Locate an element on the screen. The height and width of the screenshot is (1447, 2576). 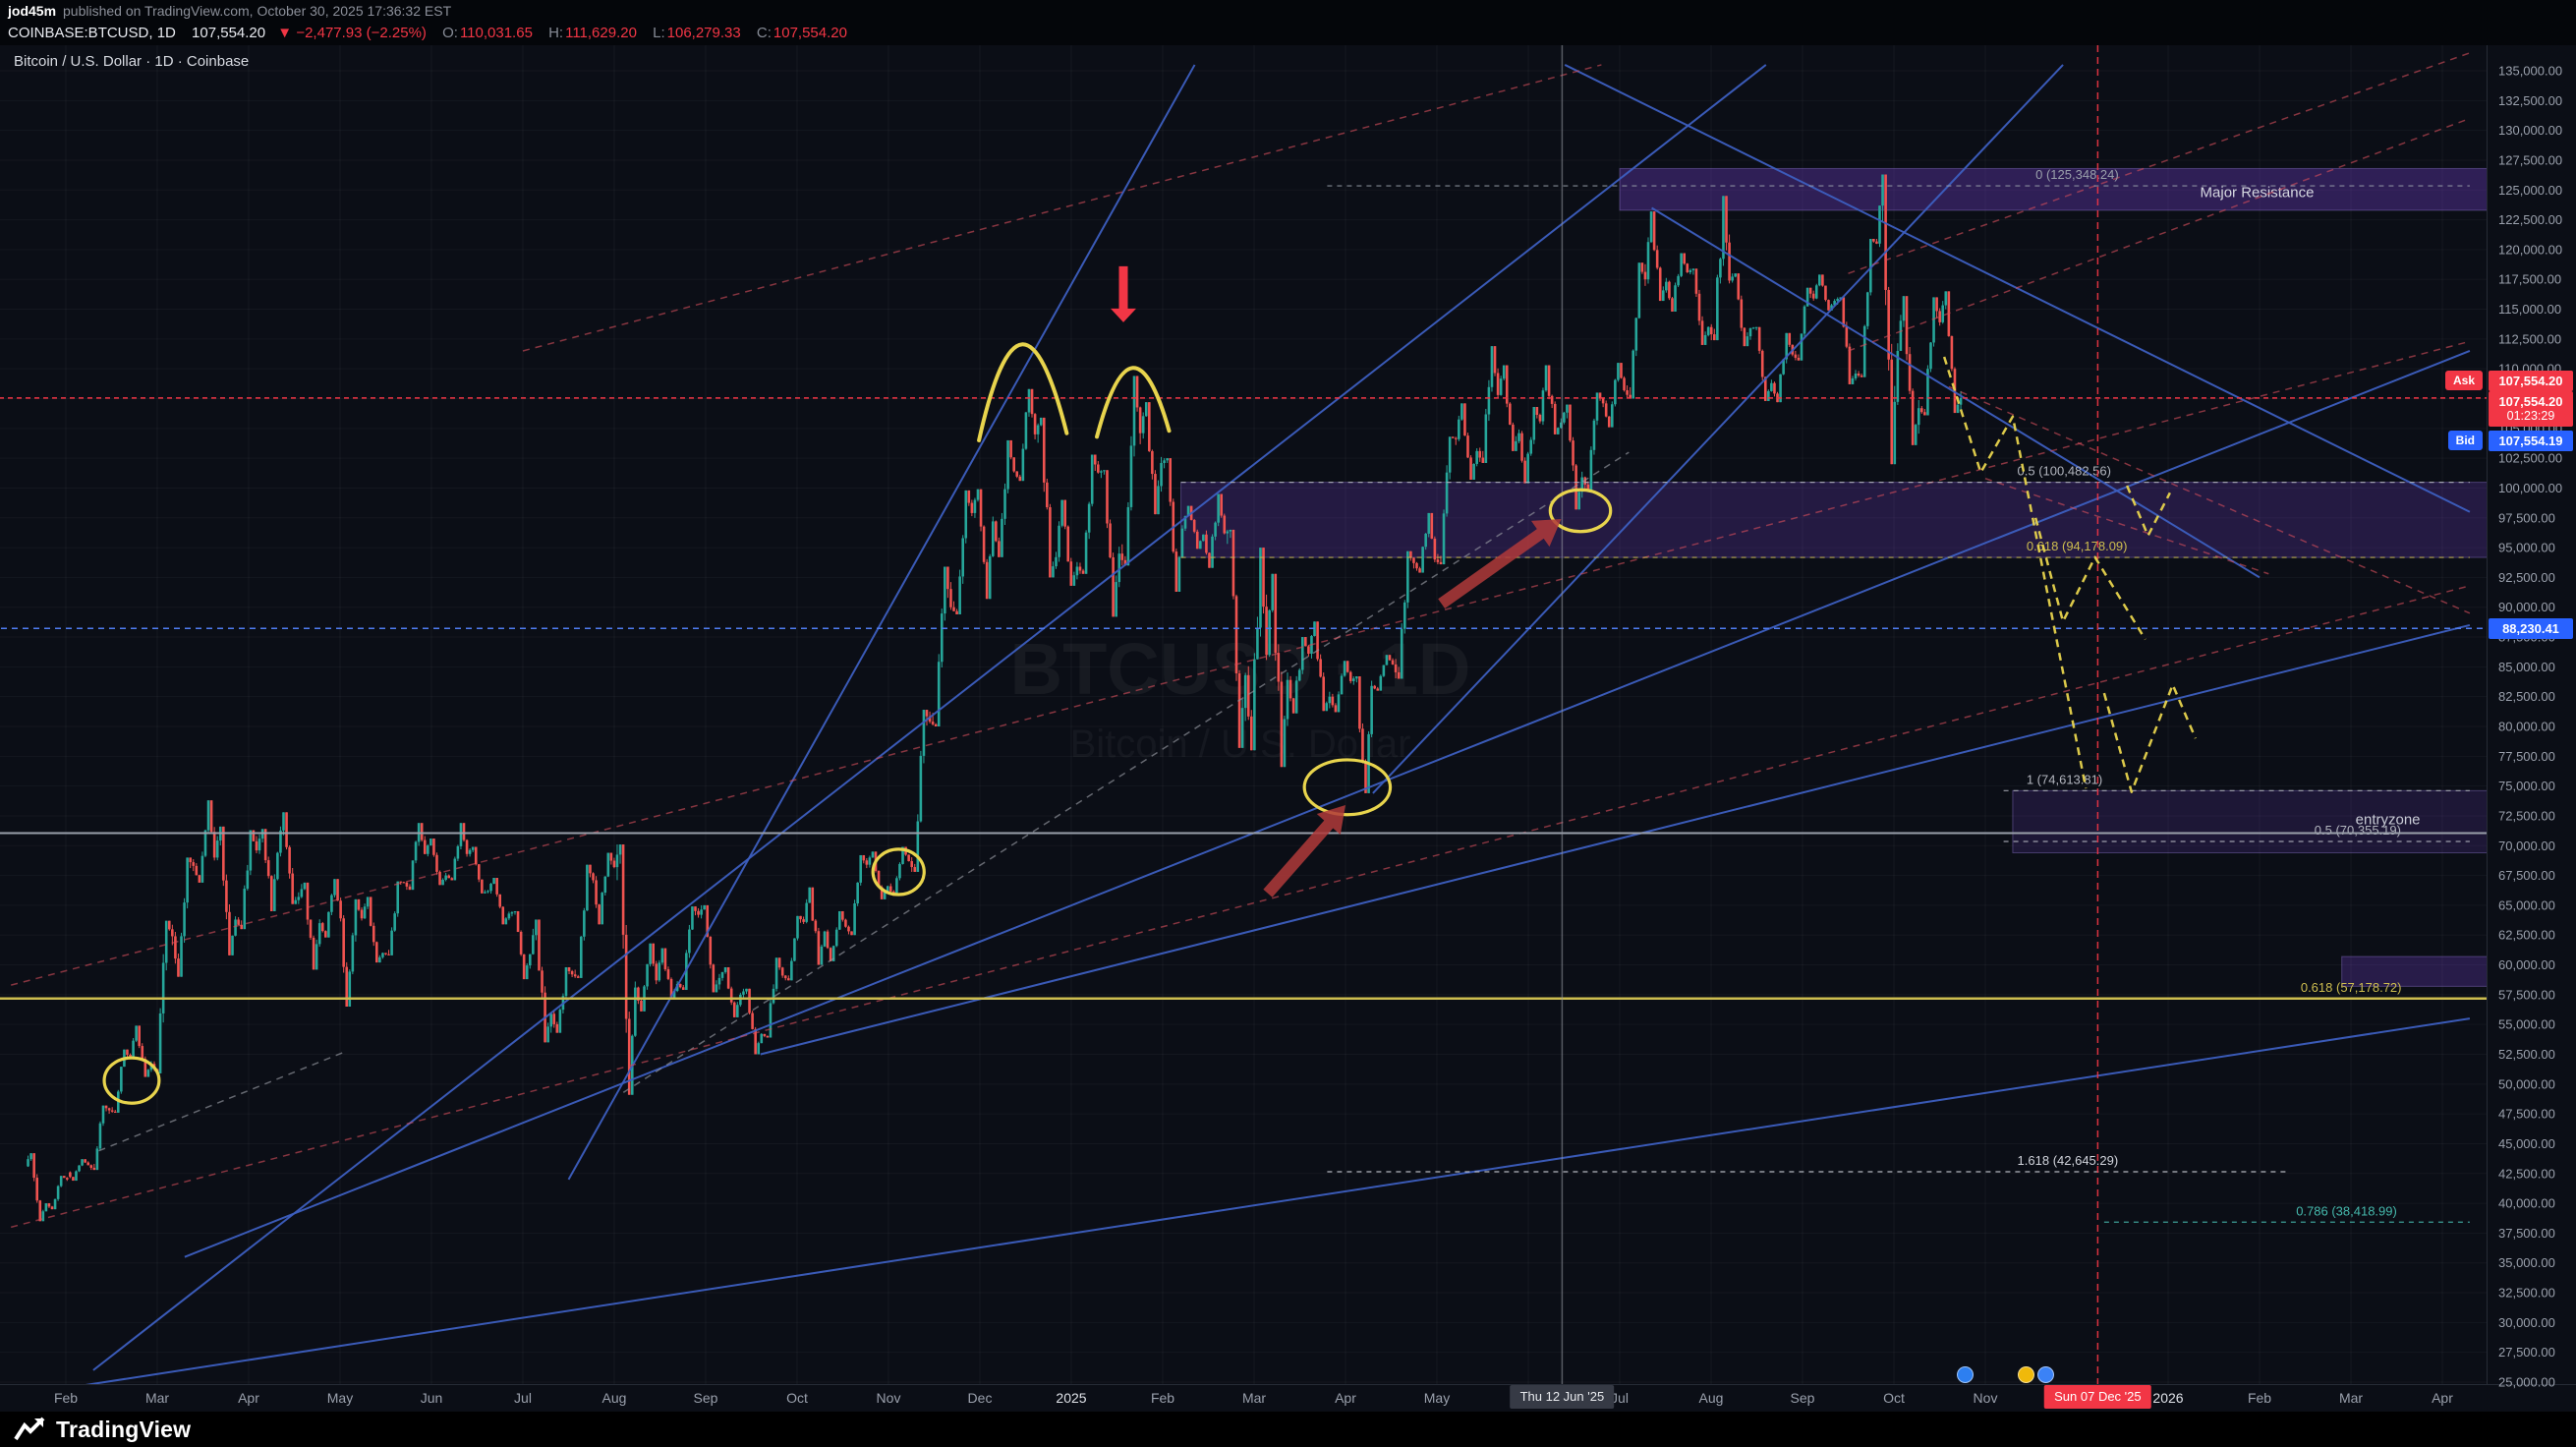
svg-text: 117,500.00 is located at coordinates (2529, 279).